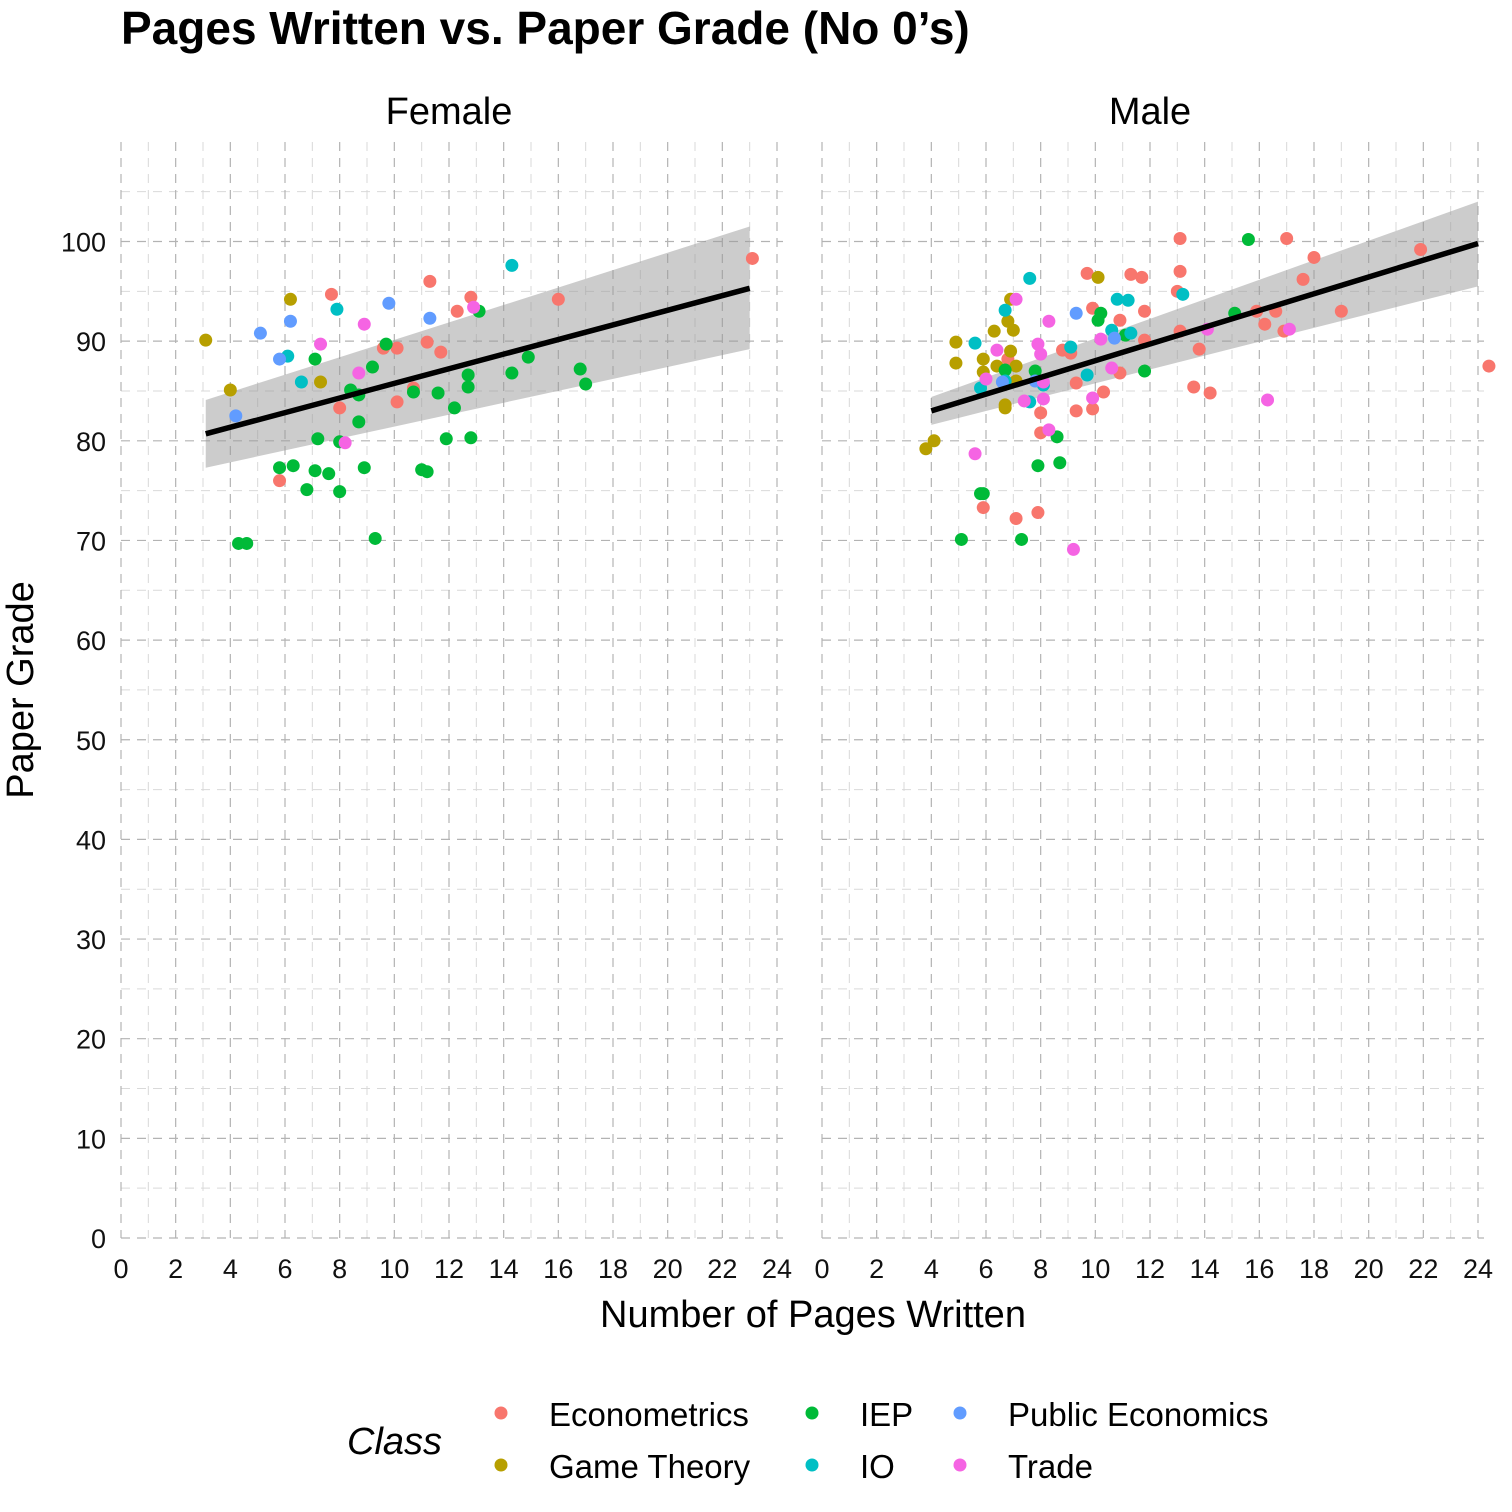 This screenshot has height=1512, width=1512. Describe the element at coordinates (83, 243) in the screenshot. I see `y-tick-label: 100` at that location.